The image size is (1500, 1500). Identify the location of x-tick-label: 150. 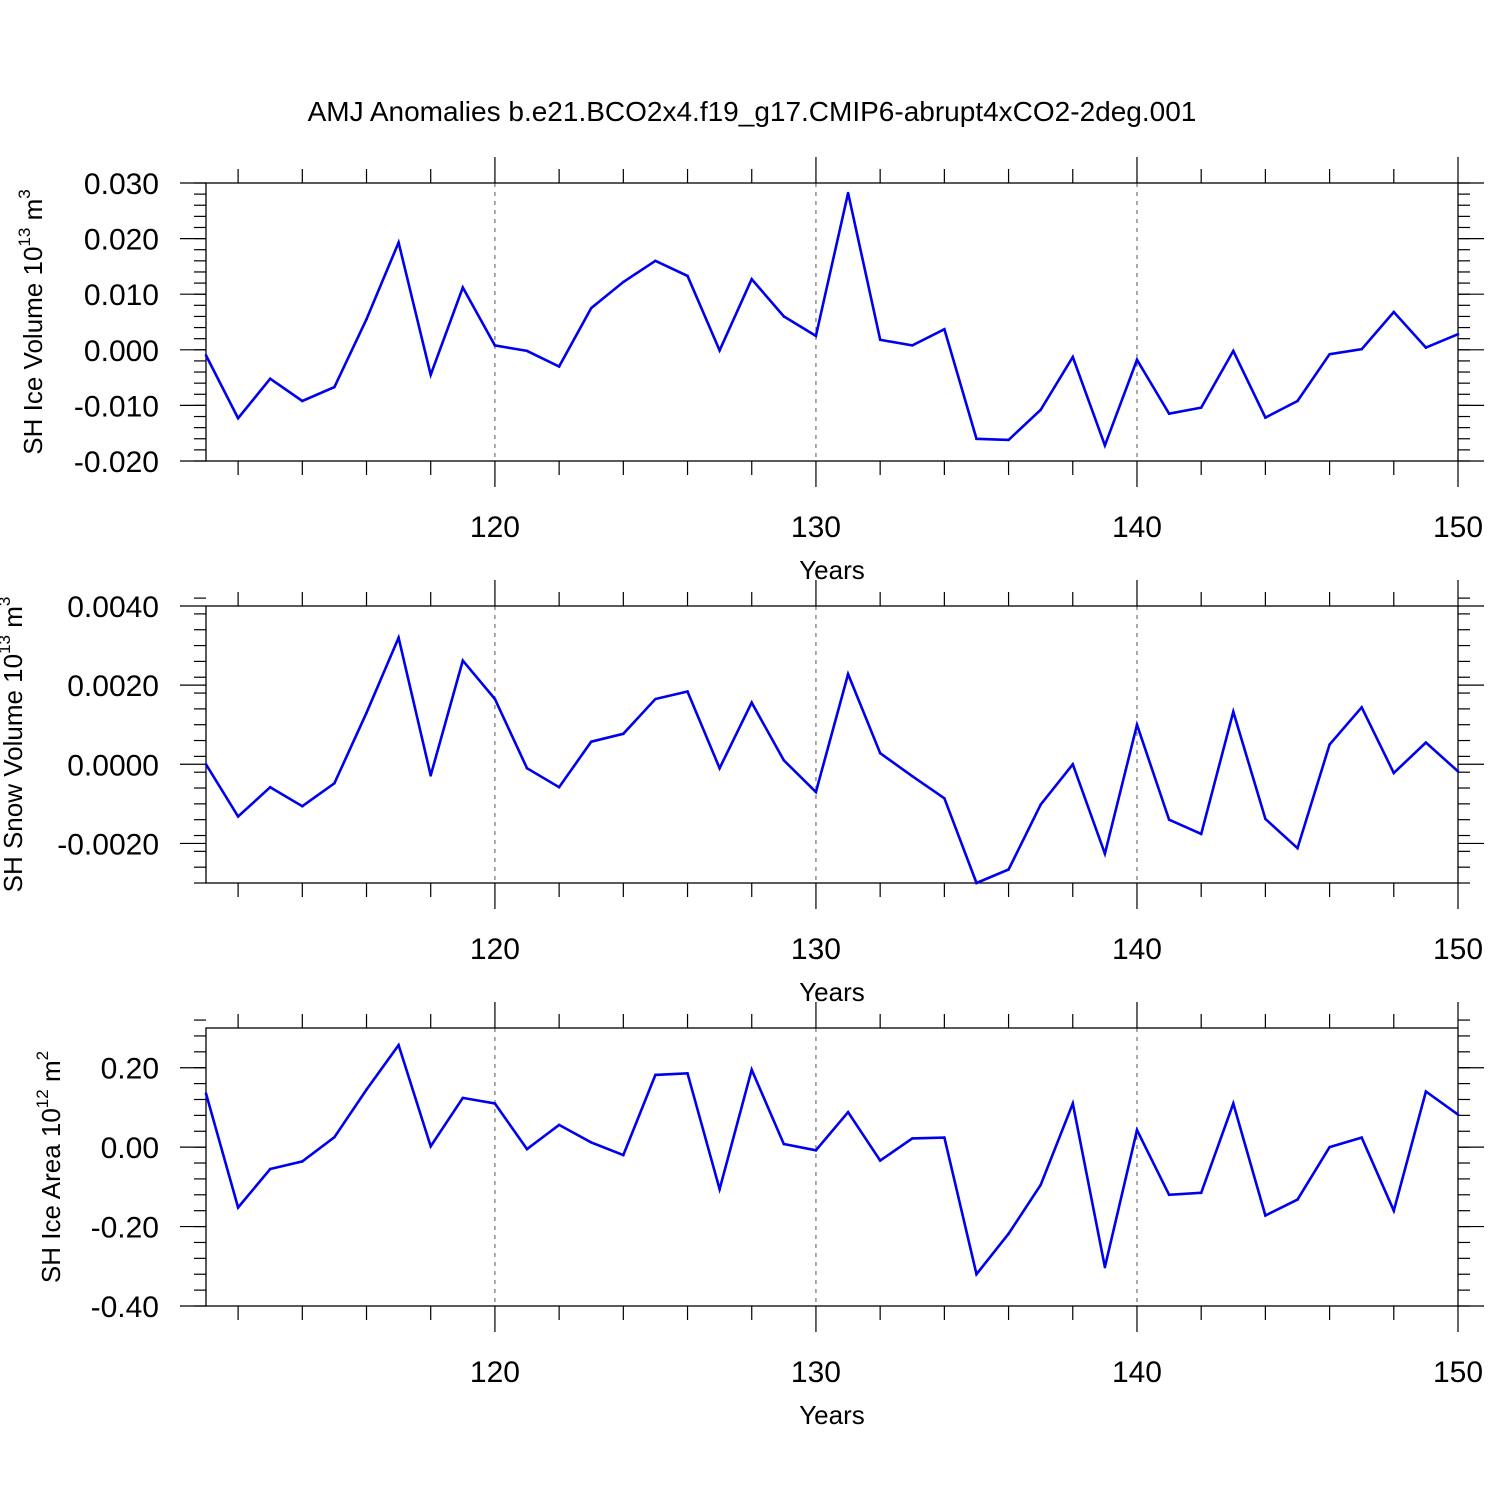
(1458, 1372).